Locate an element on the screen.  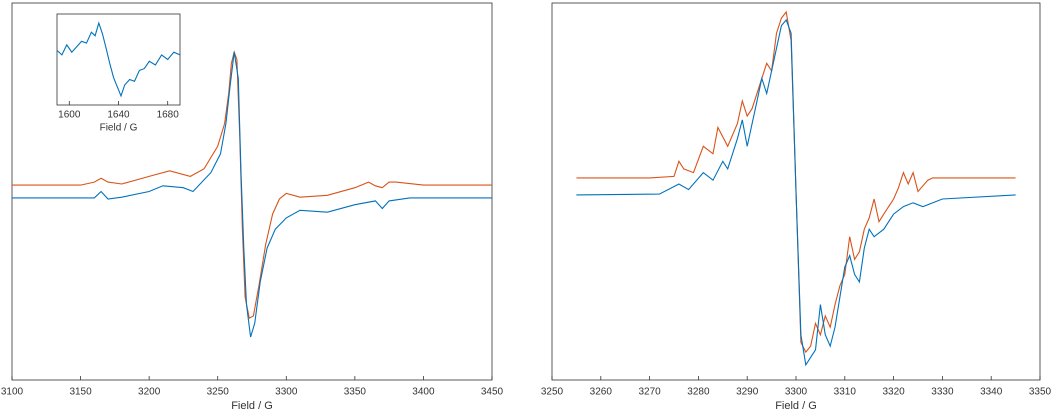
x-tick-label: 1640 is located at coordinates (118, 115).